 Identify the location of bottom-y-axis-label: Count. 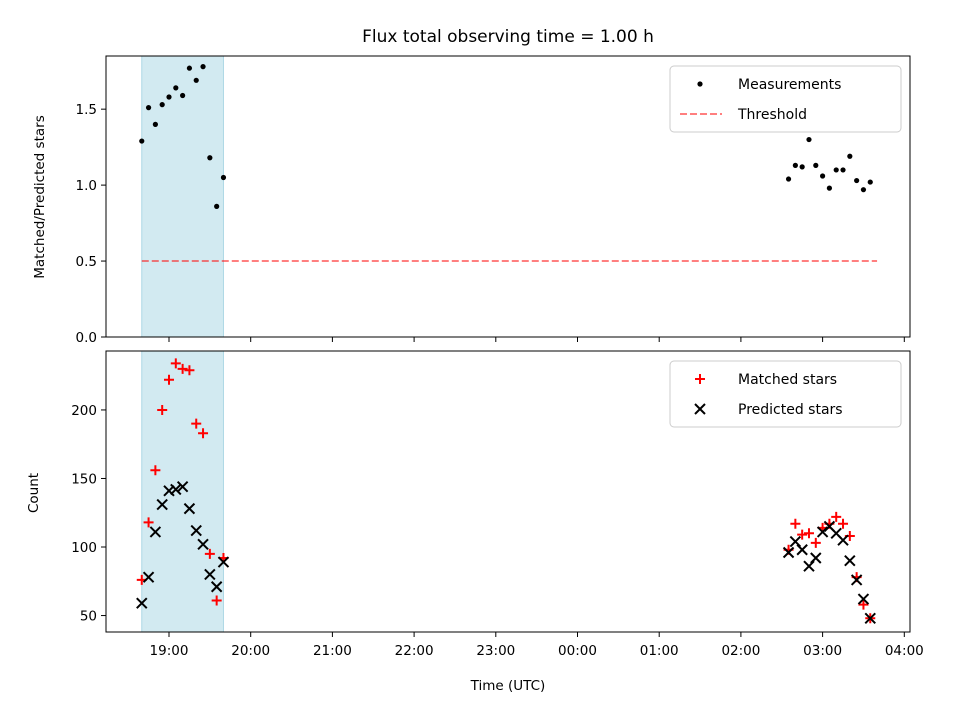
(34, 493).